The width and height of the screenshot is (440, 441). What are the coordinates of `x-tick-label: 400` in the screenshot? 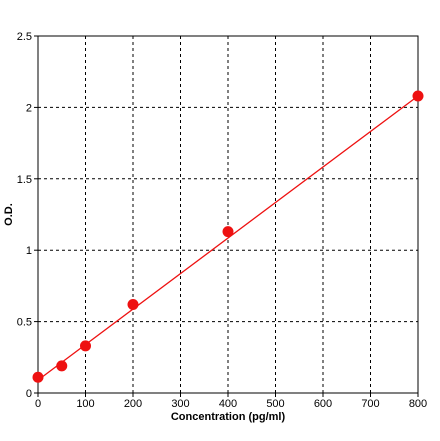 It's located at (228, 404).